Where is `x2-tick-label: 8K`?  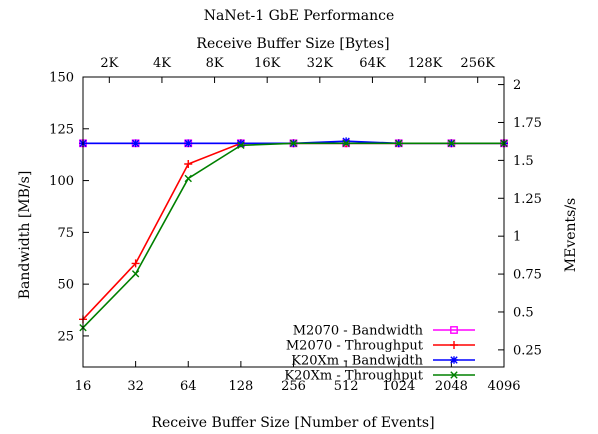 x2-tick-label: 8K is located at coordinates (215, 63).